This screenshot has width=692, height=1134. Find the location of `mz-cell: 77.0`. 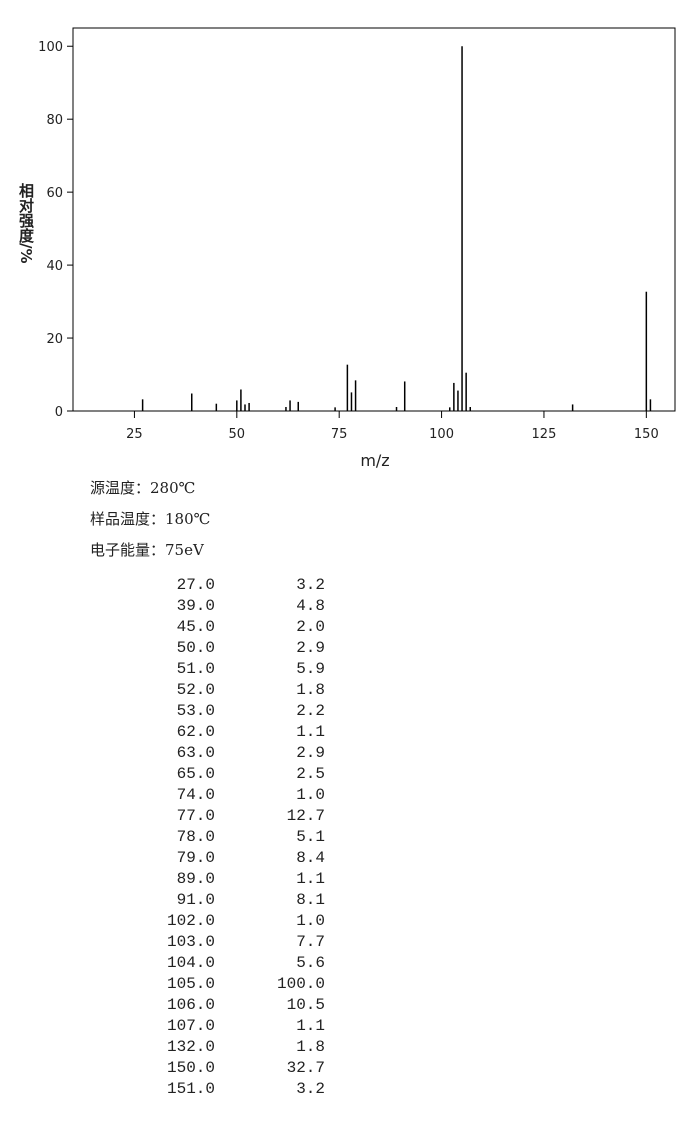

mz-cell: 77.0 is located at coordinates (195, 816).